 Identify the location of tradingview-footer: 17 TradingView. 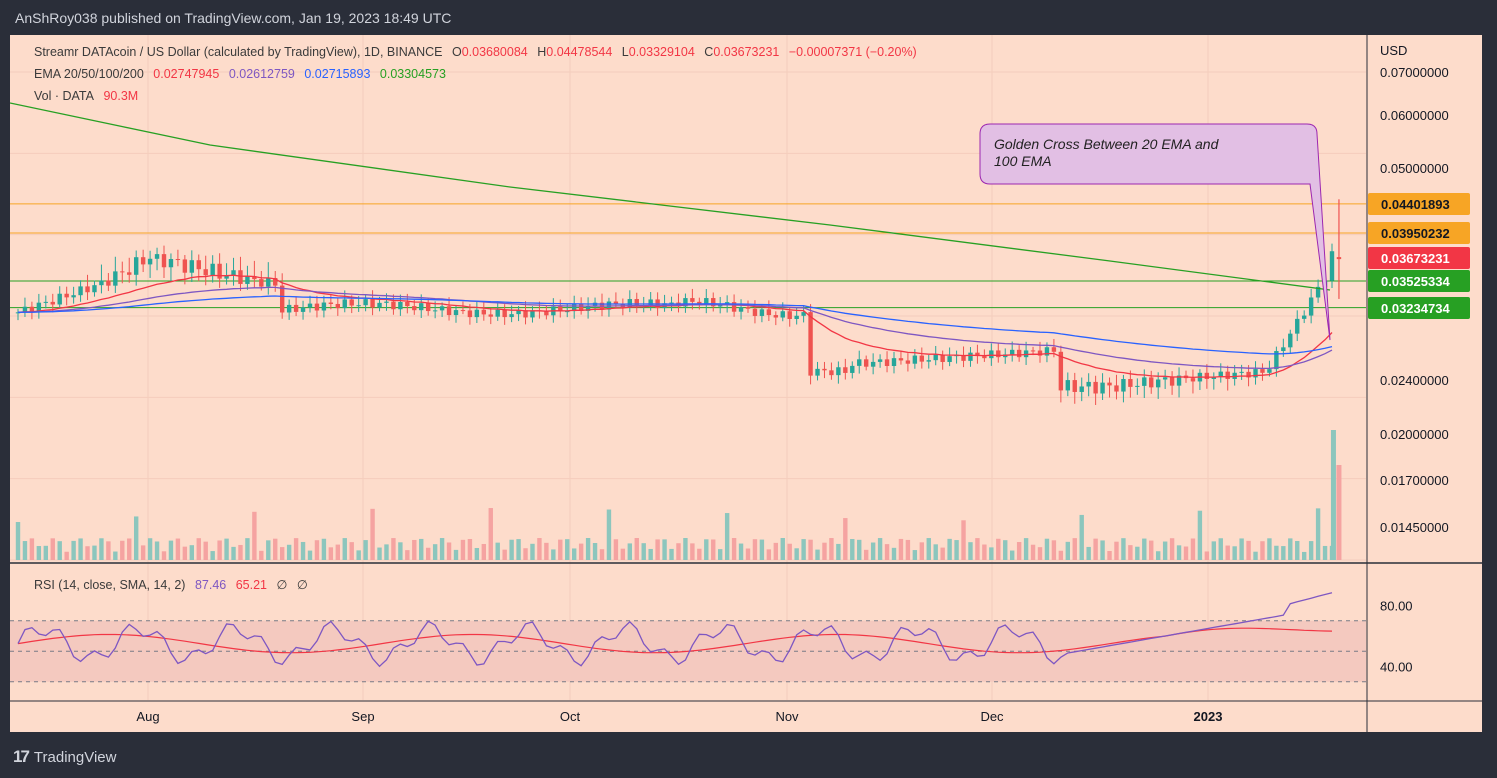
(64, 757).